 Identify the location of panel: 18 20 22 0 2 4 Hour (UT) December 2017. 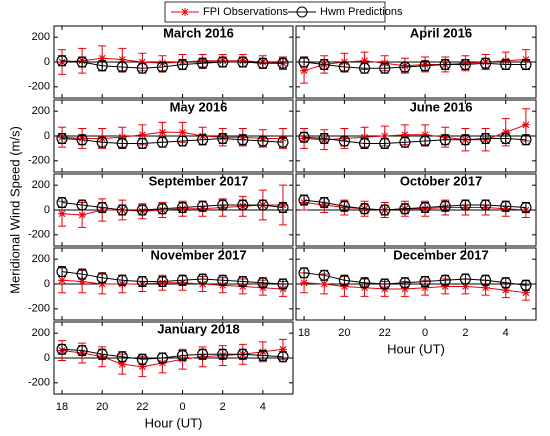
(416, 301).